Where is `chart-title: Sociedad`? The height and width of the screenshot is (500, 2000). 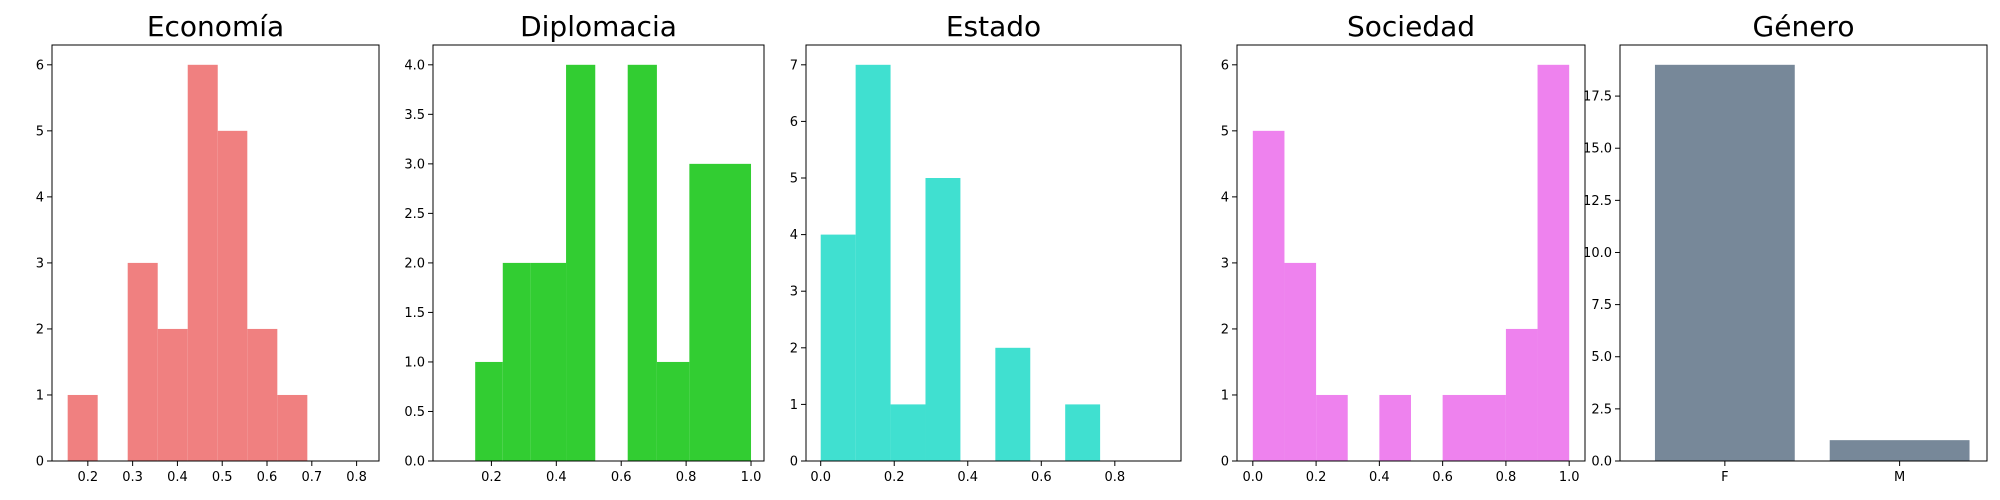
chart-title: Sociedad is located at coordinates (1411, 26).